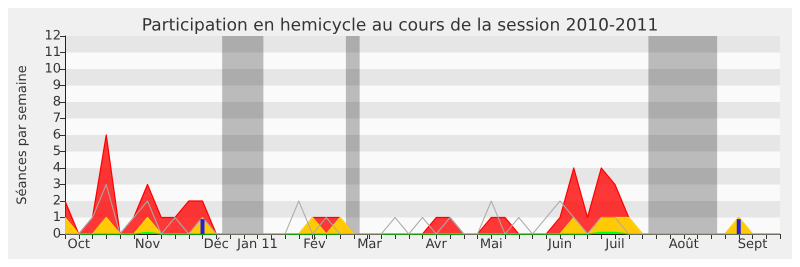 The width and height of the screenshot is (800, 267). I want to click on y-tick-label: 9, so click(56, 85).